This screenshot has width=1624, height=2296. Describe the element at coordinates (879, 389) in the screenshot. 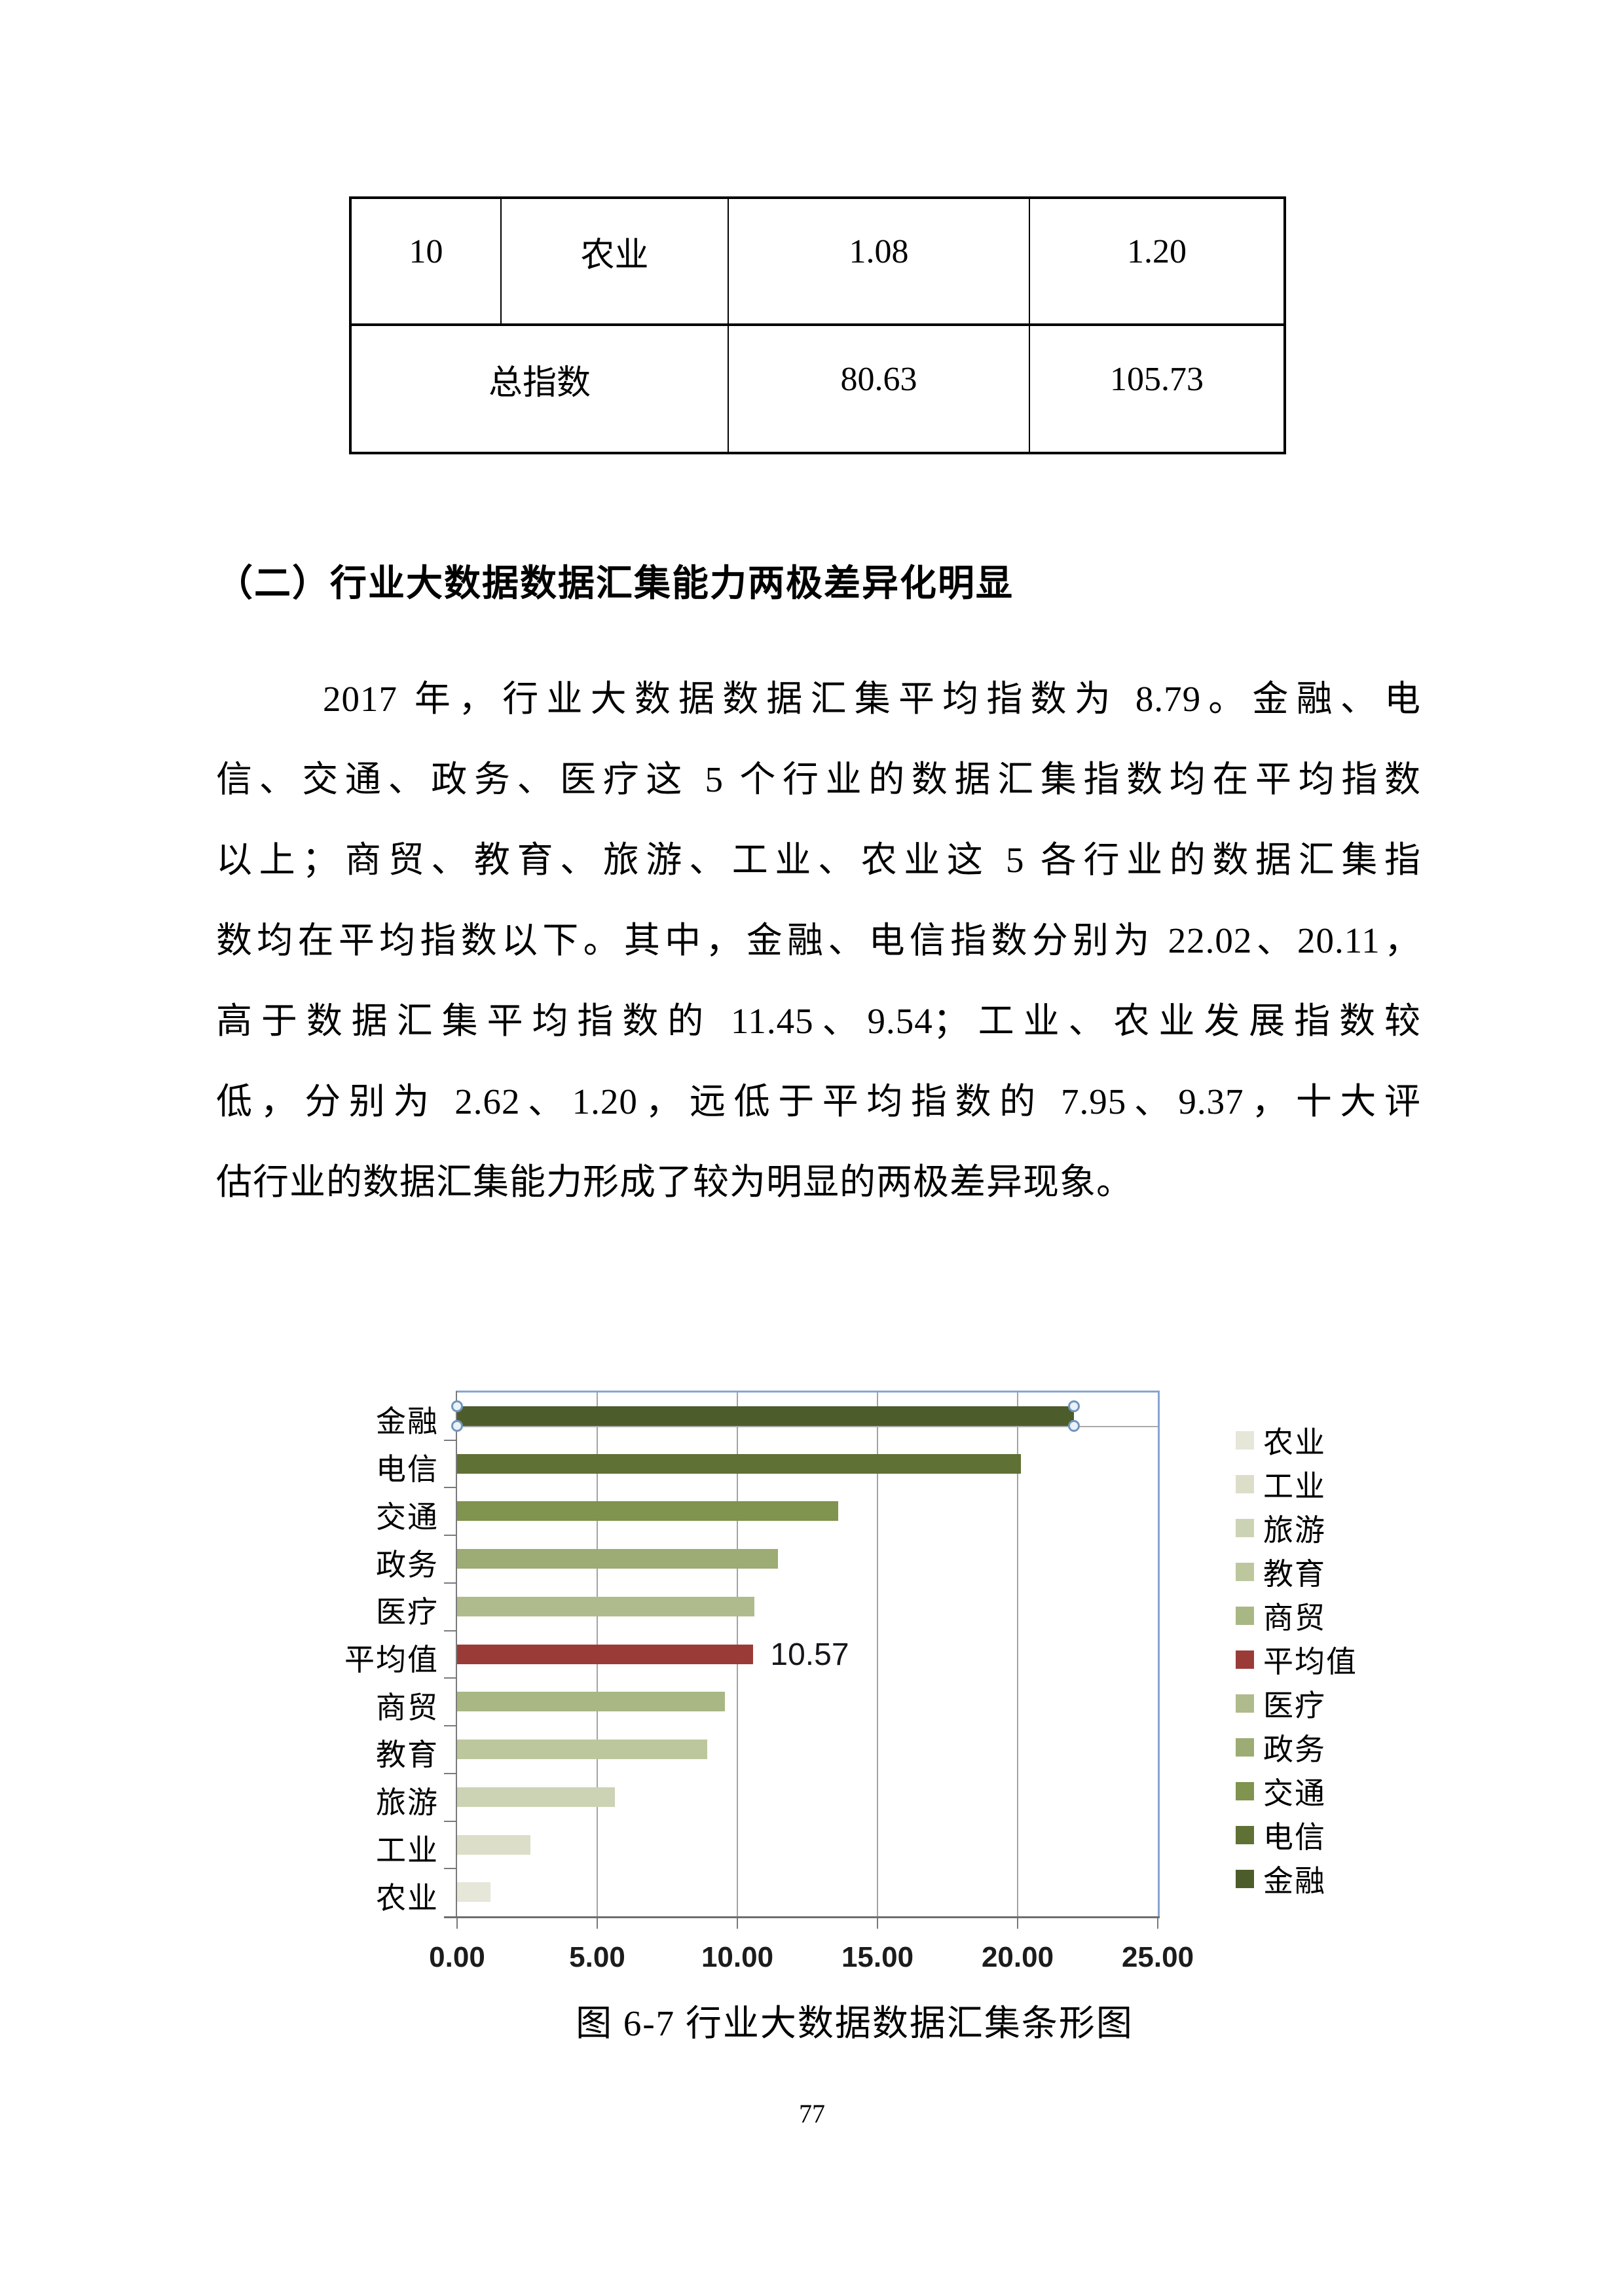

I see `table-cell-total-1: 80.63` at that location.